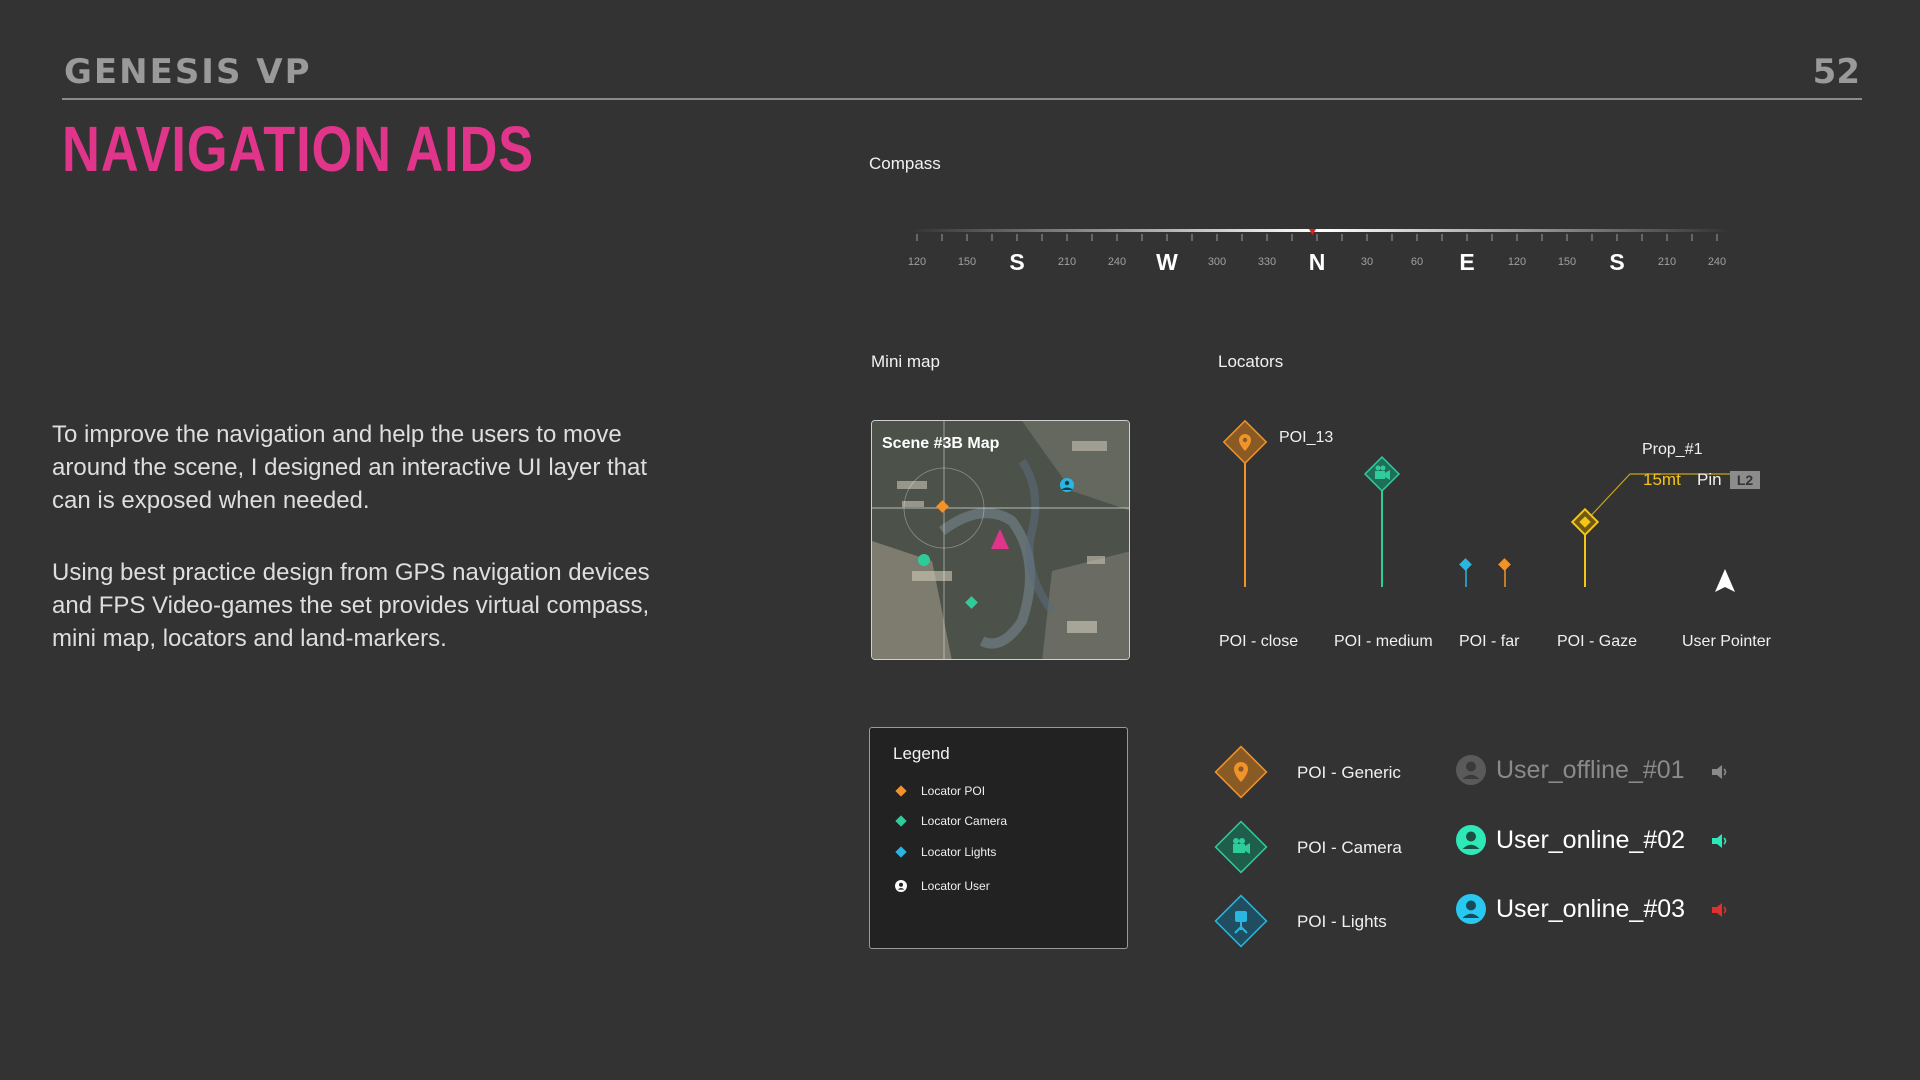 Image resolution: width=1920 pixels, height=1080 pixels. Describe the element at coordinates (1672, 498) in the screenshot. I see `gaze-leader-line` at that location.